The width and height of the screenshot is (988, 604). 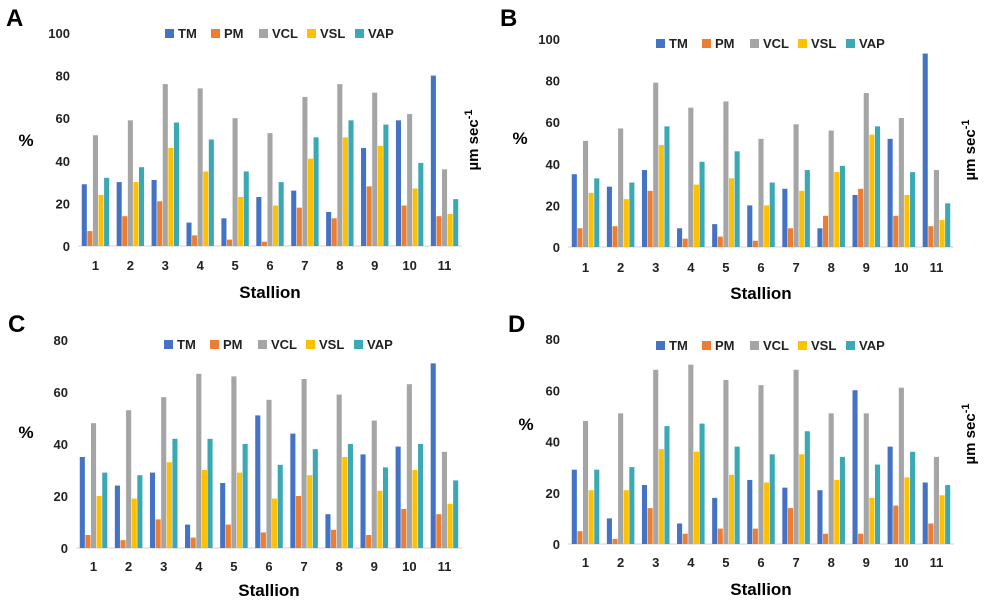 I want to click on x-axis-label: Stallion, so click(x=760, y=589).